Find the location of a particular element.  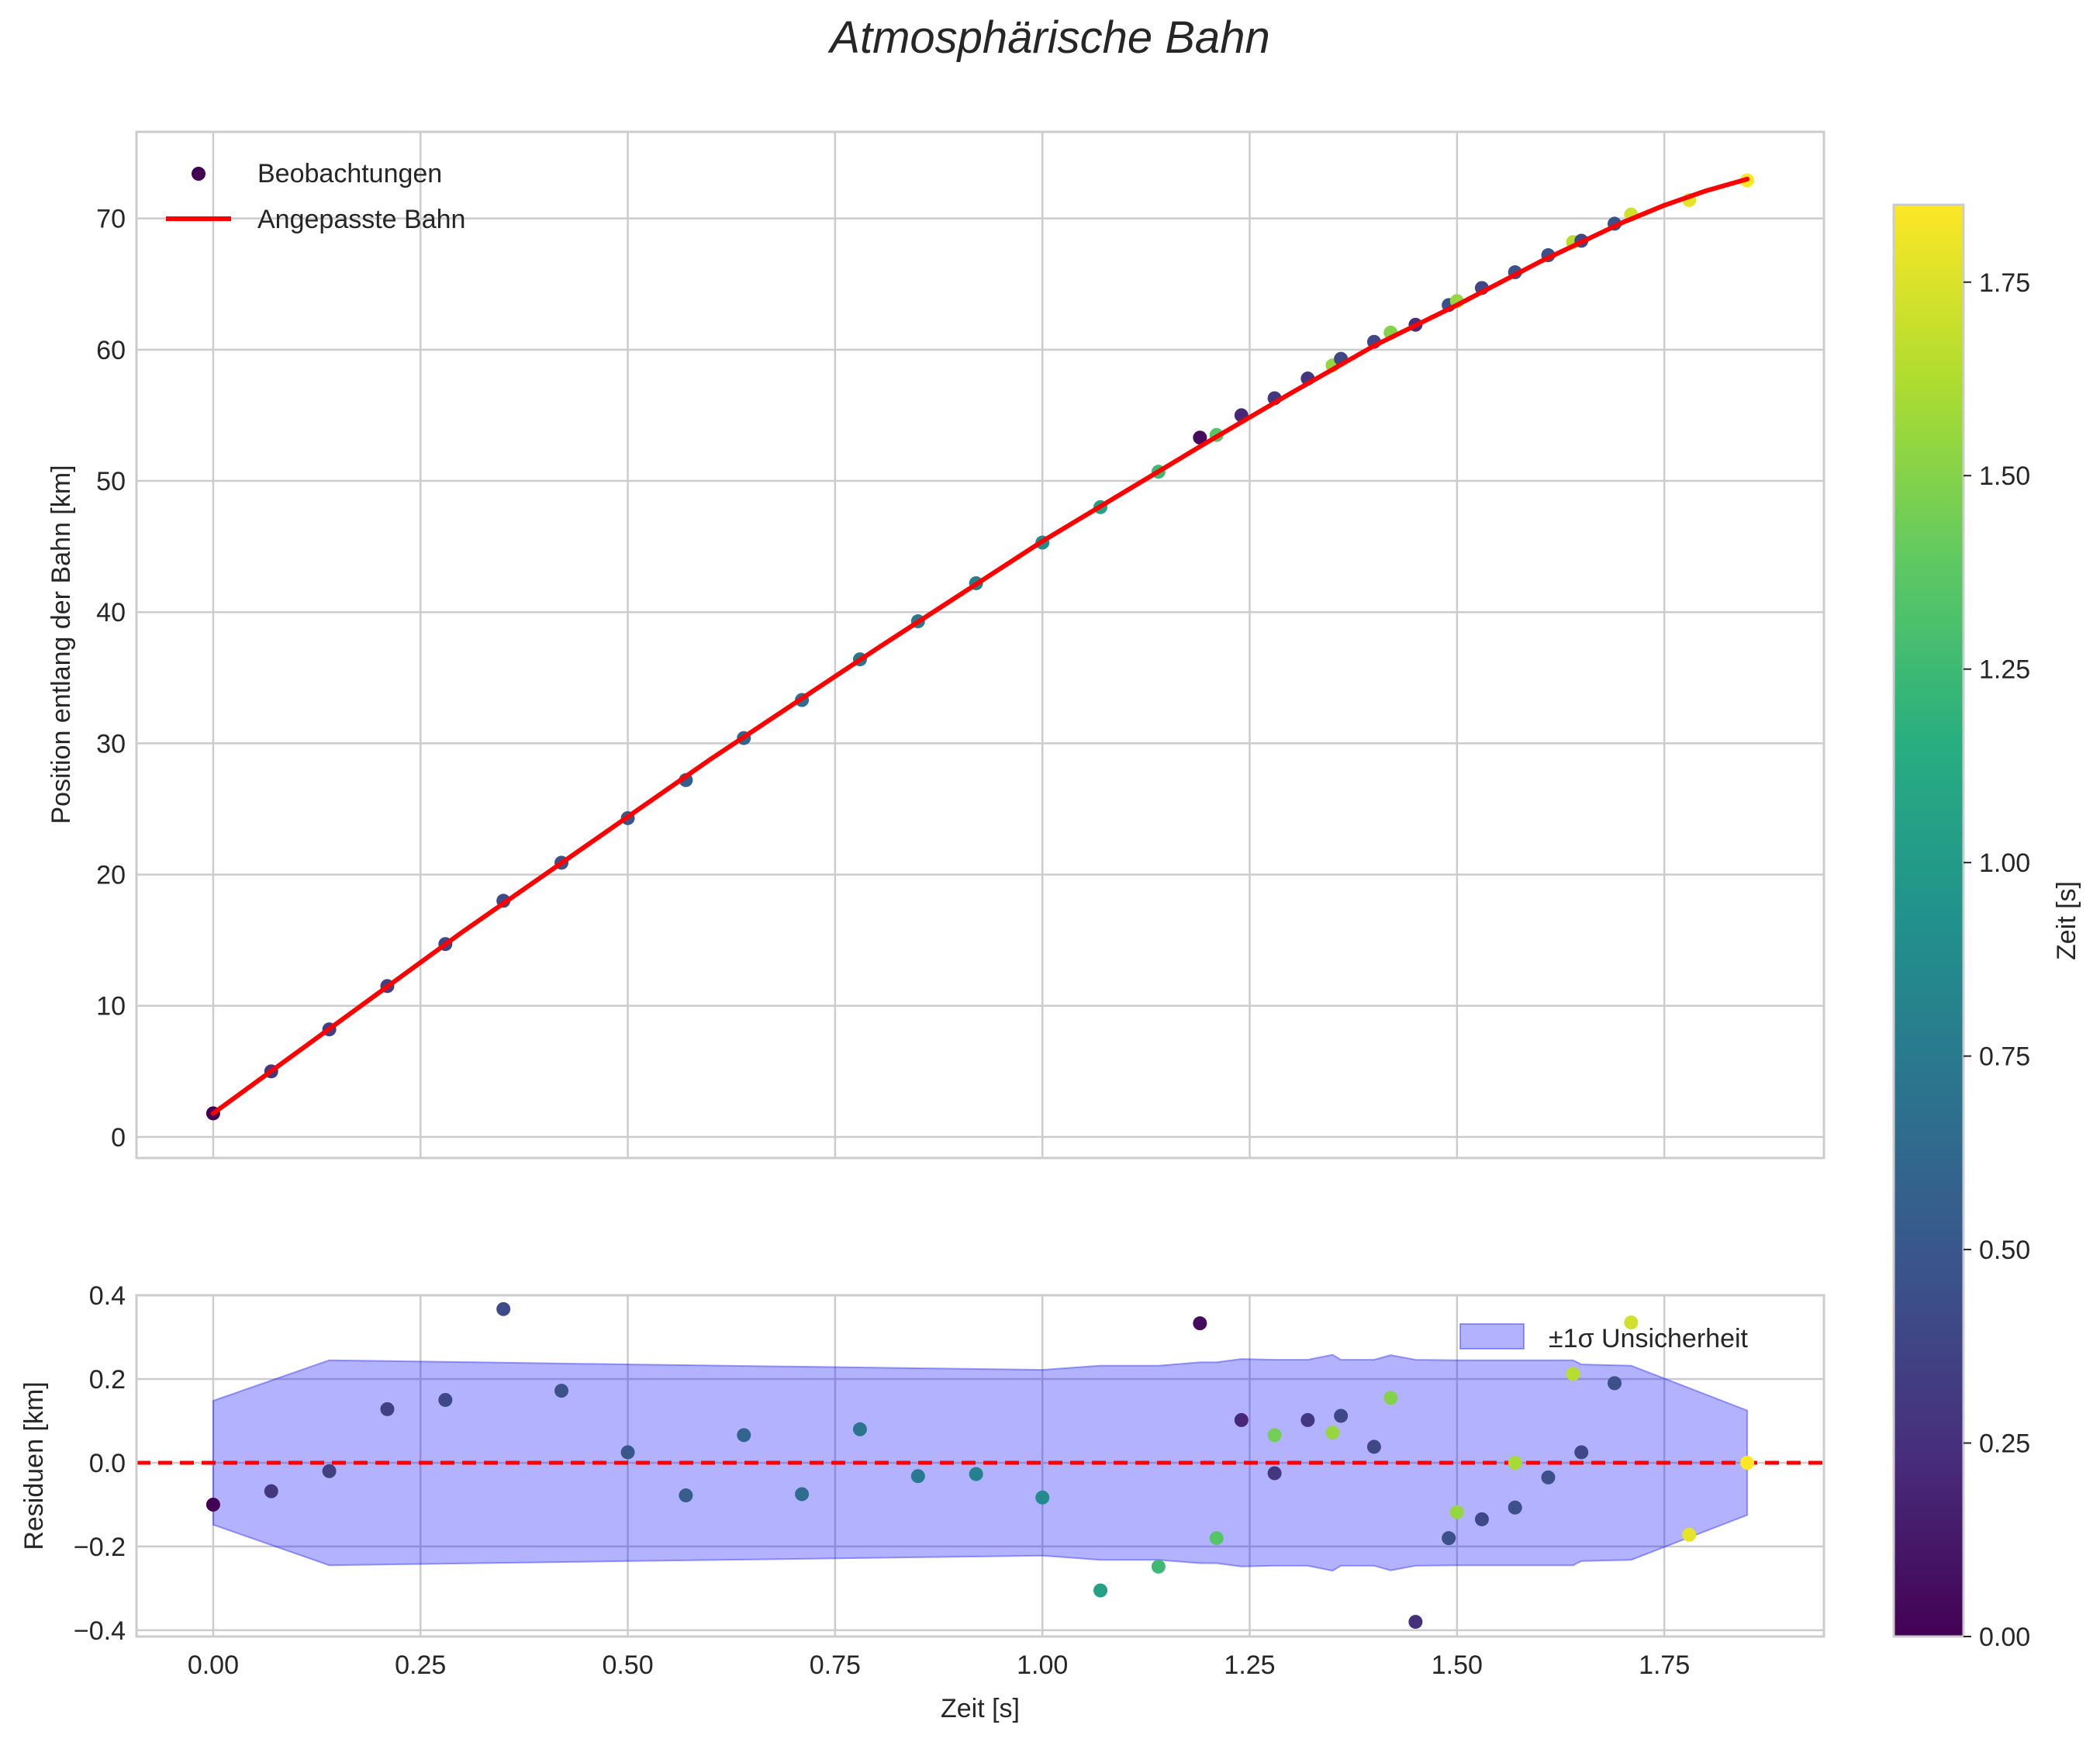

colorbar-tick-label-7: 1.75 is located at coordinates (2004, 283).